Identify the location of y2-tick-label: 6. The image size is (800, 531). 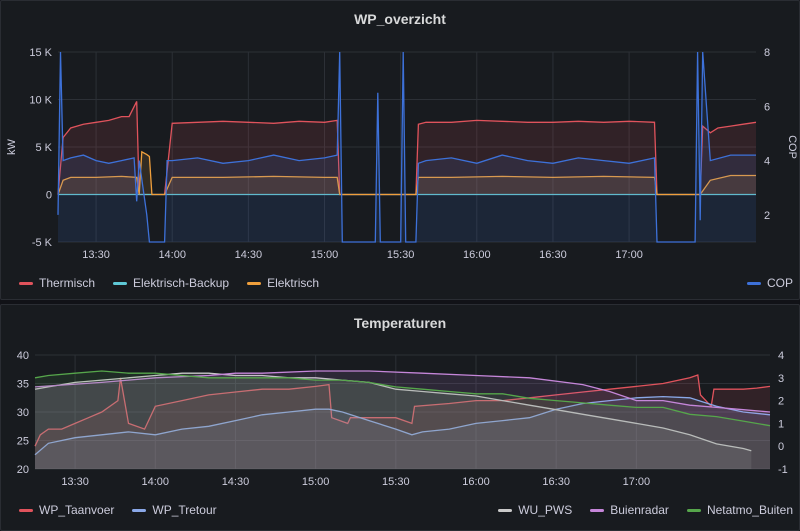
(767, 107).